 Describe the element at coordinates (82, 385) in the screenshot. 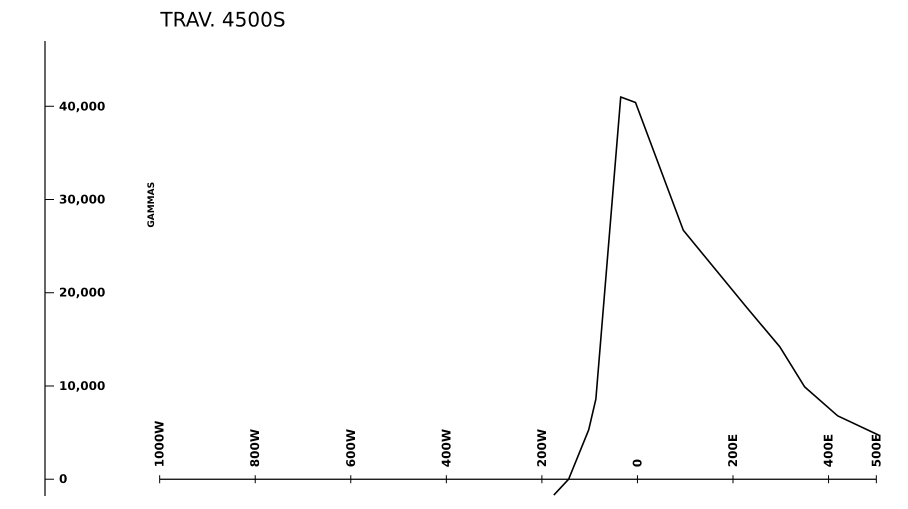

I see `y-tick-label: 10,000` at that location.